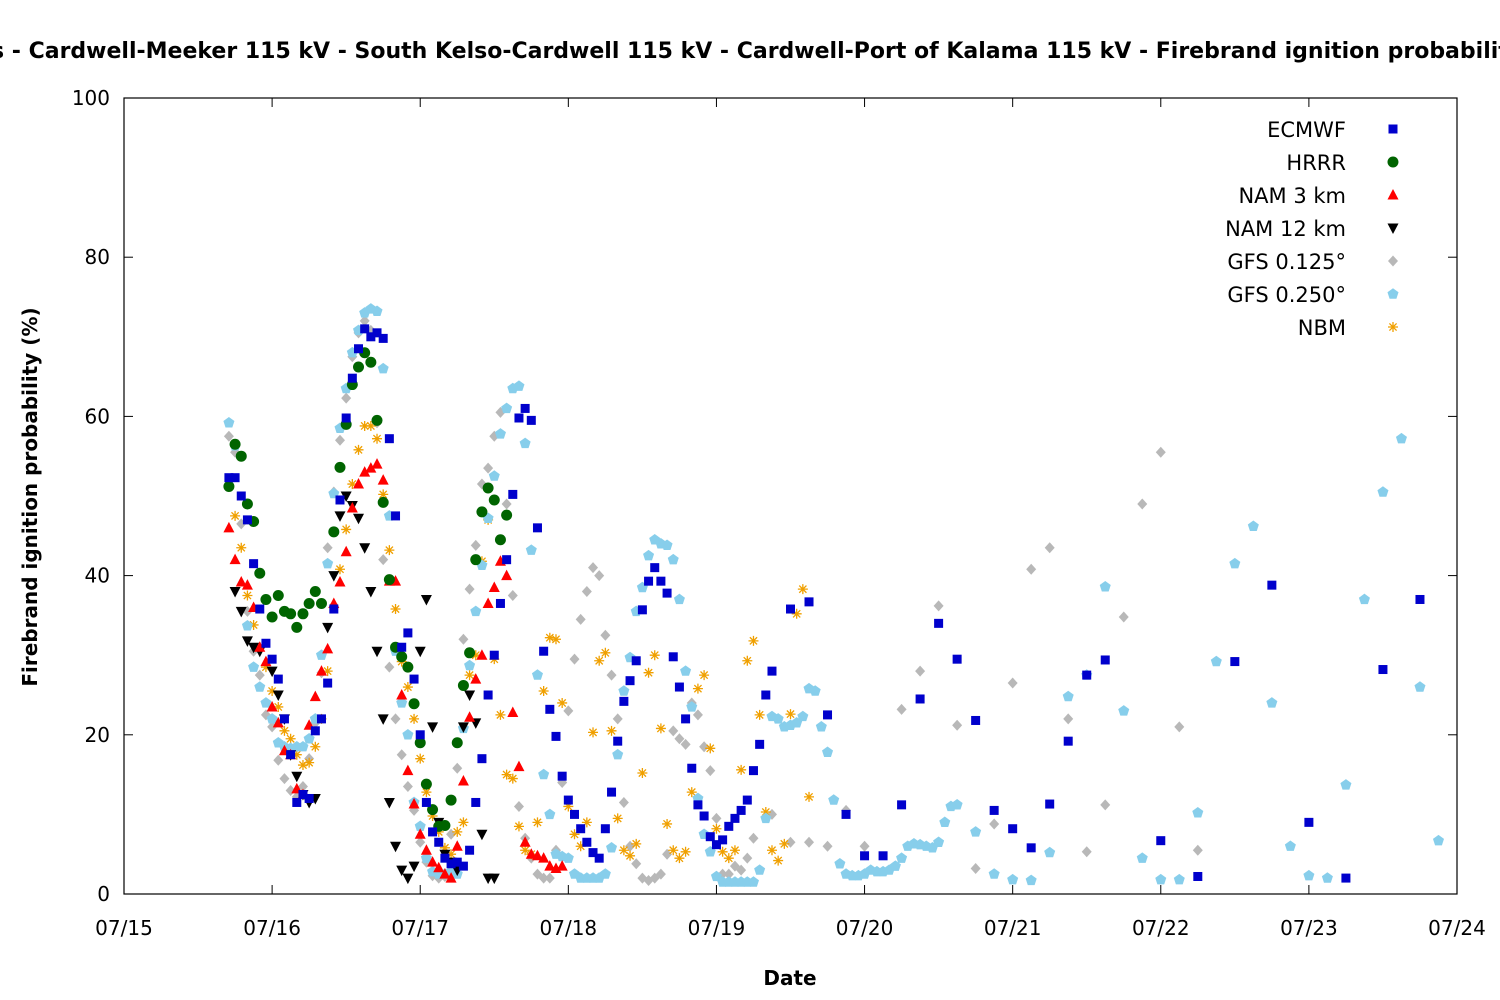  What do you see at coordinates (272, 928) in the screenshot?
I see `x-tick-label: 07/16` at bounding box center [272, 928].